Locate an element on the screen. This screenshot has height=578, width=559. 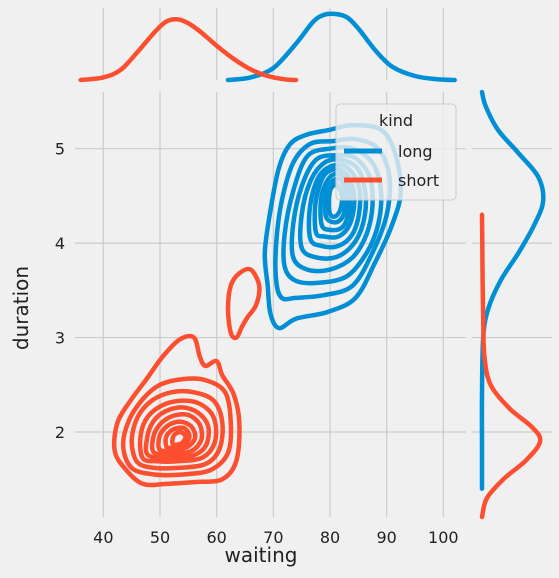
legend: kind long short is located at coordinates (396, 152).